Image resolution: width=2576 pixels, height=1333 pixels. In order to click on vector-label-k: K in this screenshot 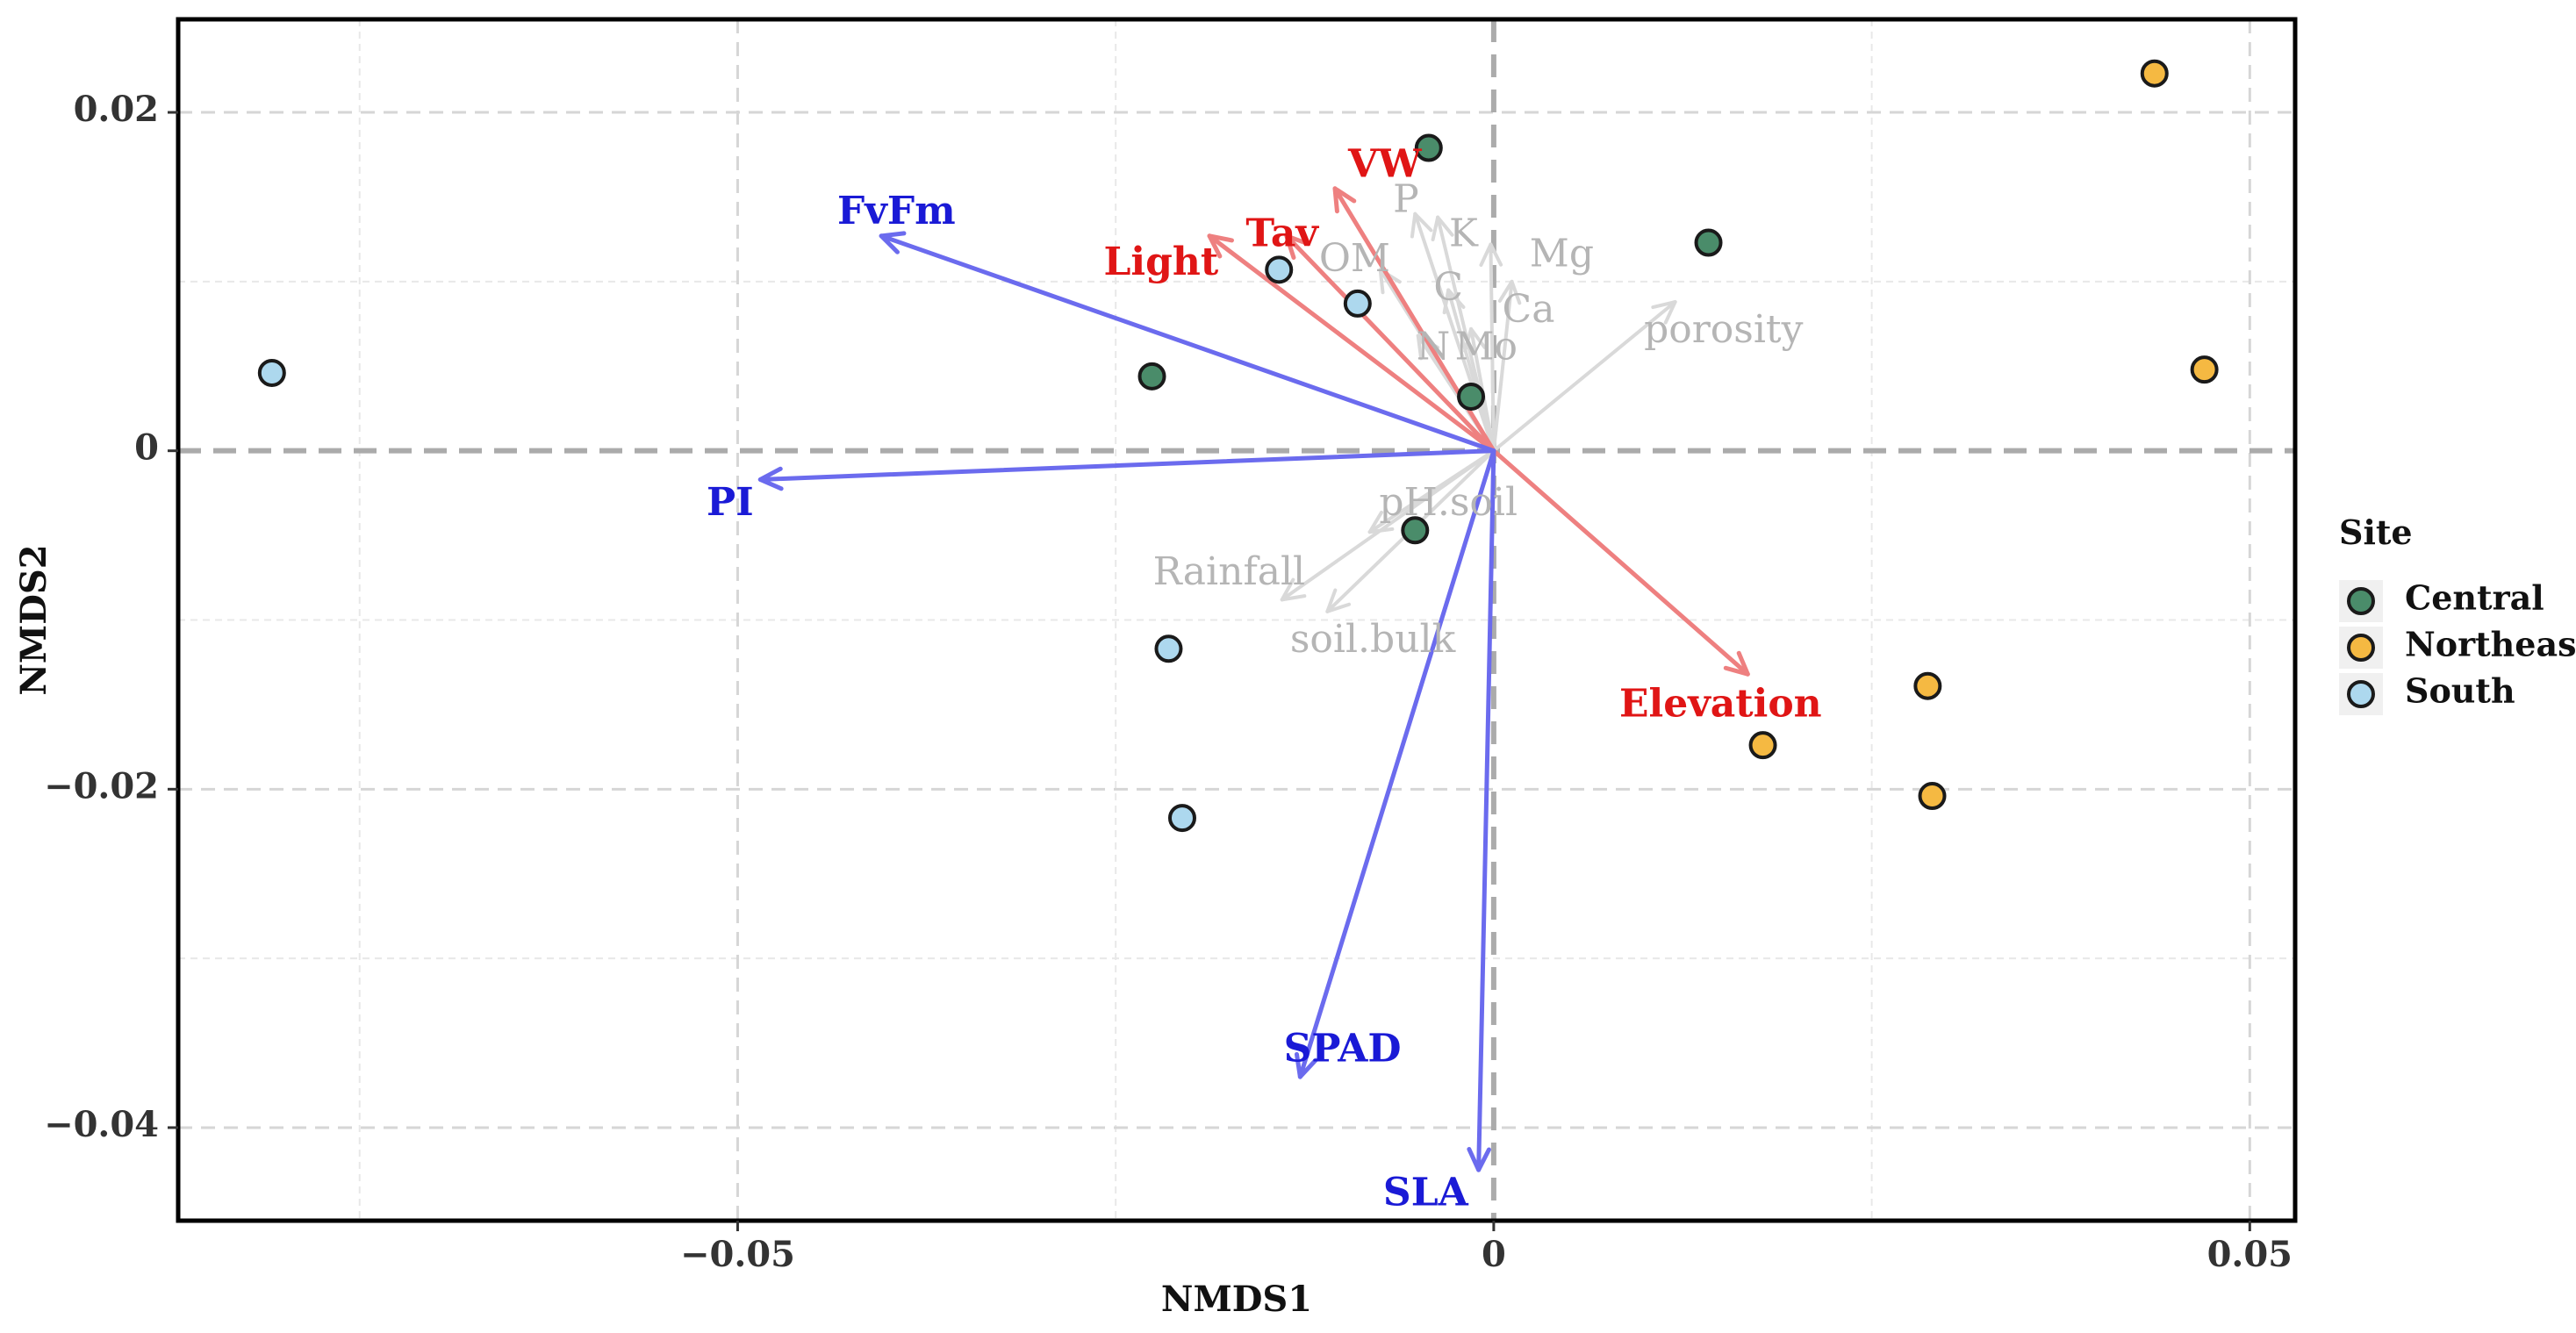, I will do `click(1464, 233)`.